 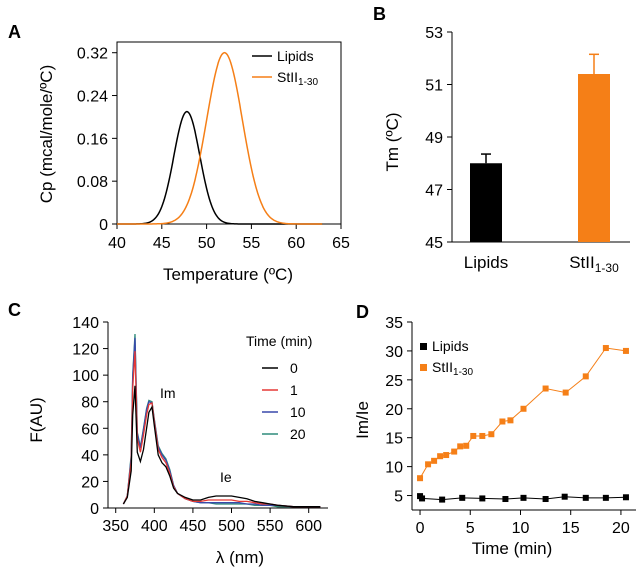 What do you see at coordinates (394, 323) in the screenshot?
I see `panel-d-ytick-label: 35` at bounding box center [394, 323].